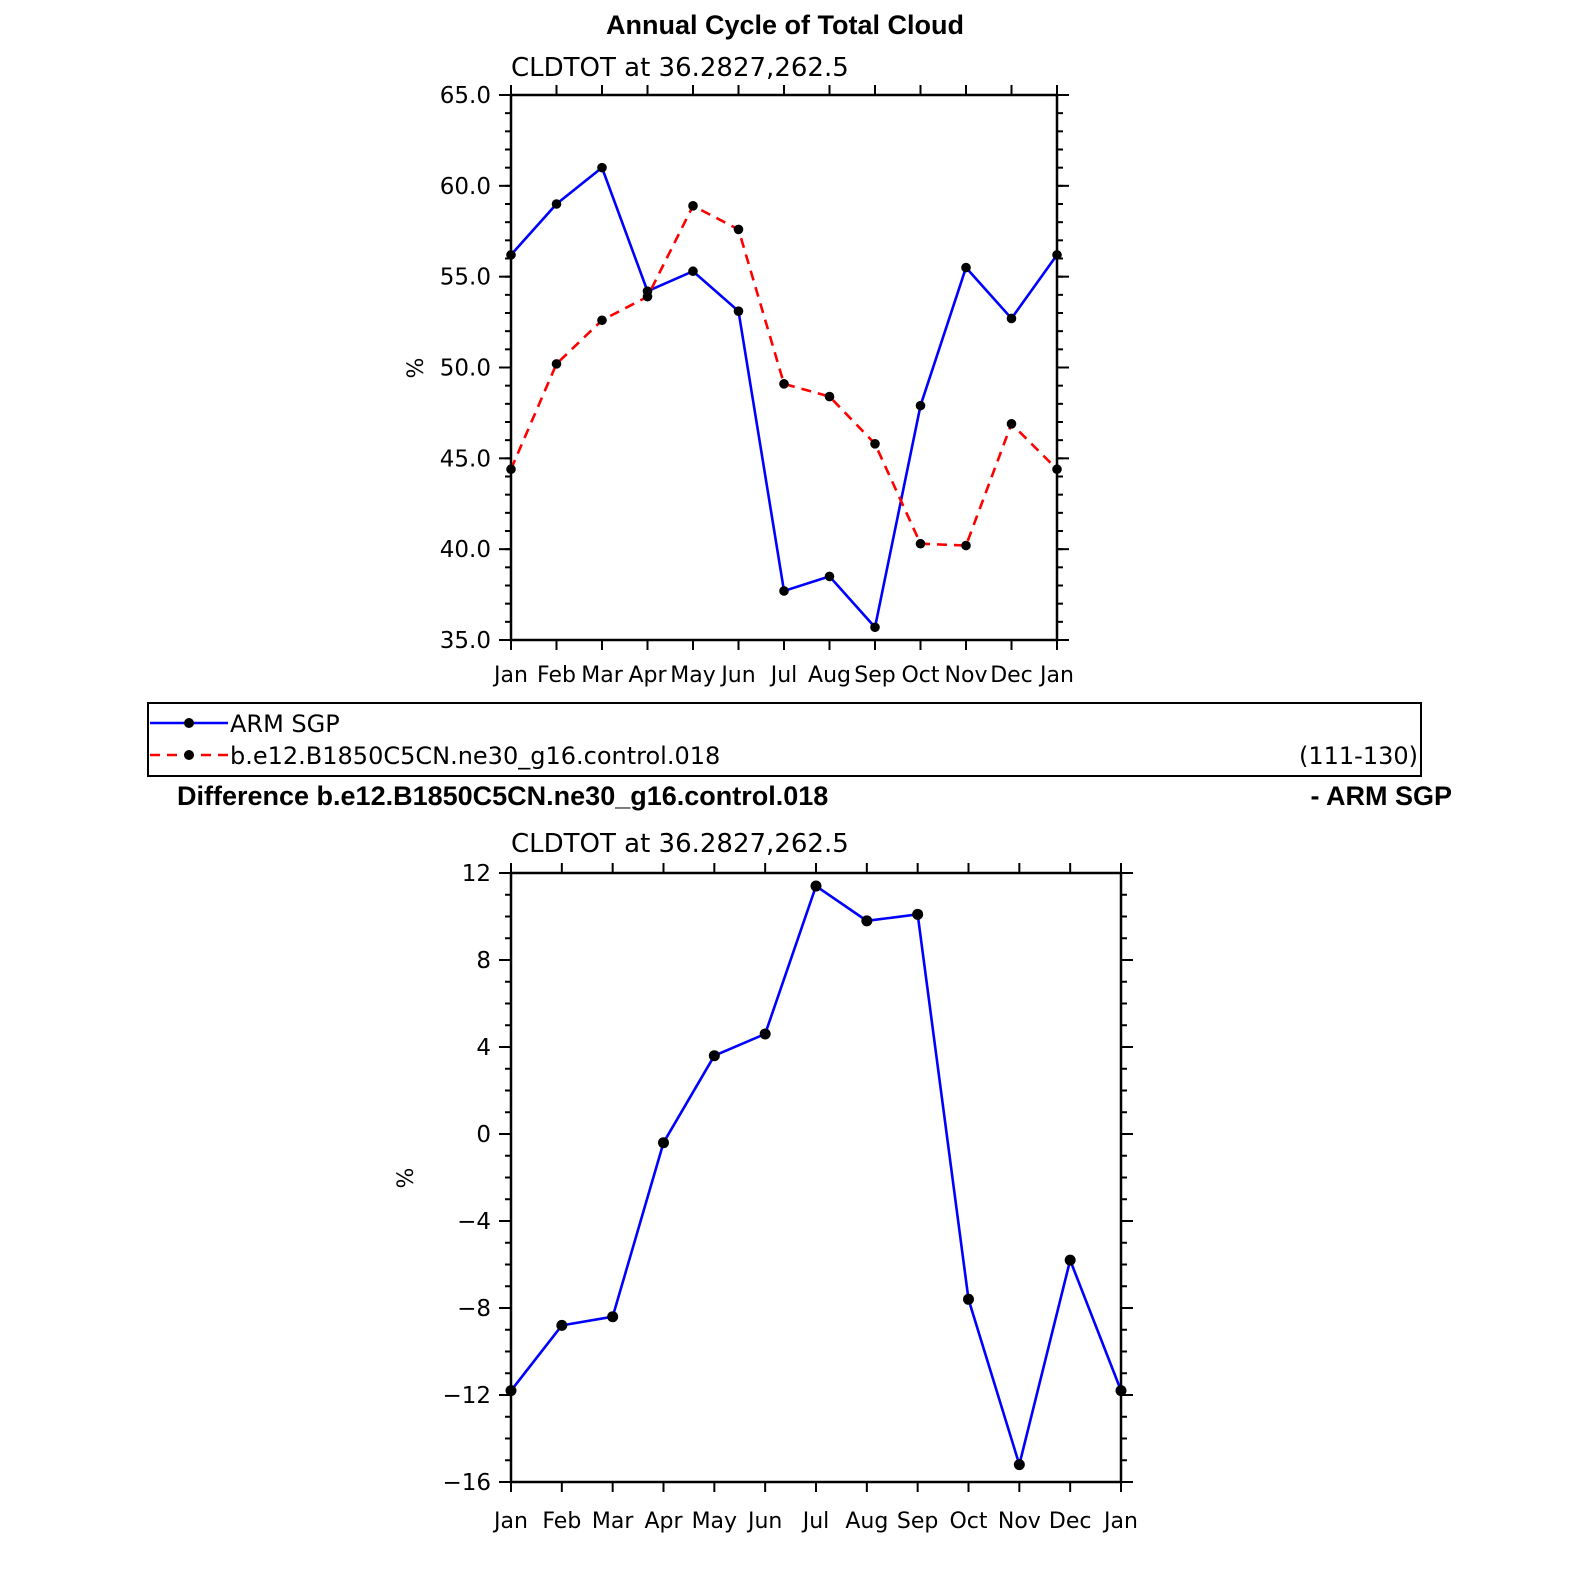  I want to click on diff-x-tick-label: Mar, so click(613, 1521).